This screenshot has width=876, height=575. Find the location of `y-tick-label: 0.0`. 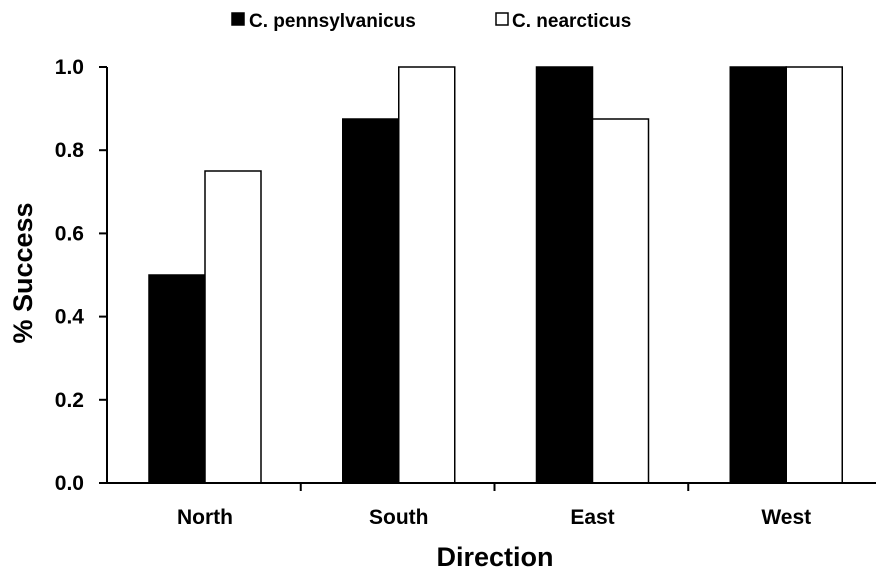

y-tick-label: 0.0 is located at coordinates (69, 483).